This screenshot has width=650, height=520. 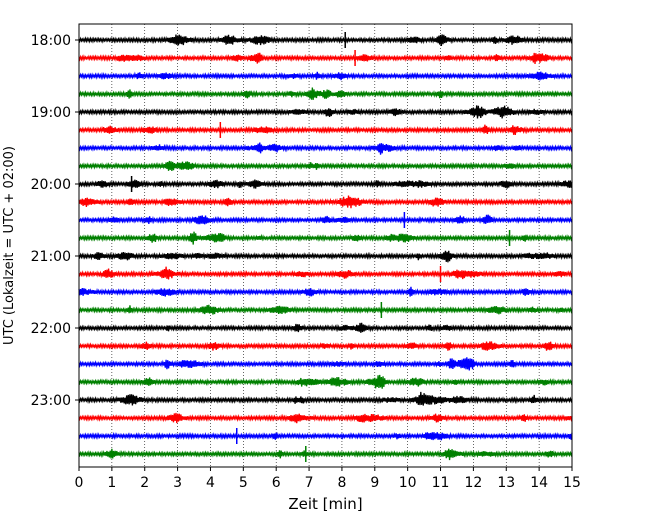 What do you see at coordinates (408, 483) in the screenshot?
I see `x-tick-label: 10` at bounding box center [408, 483].